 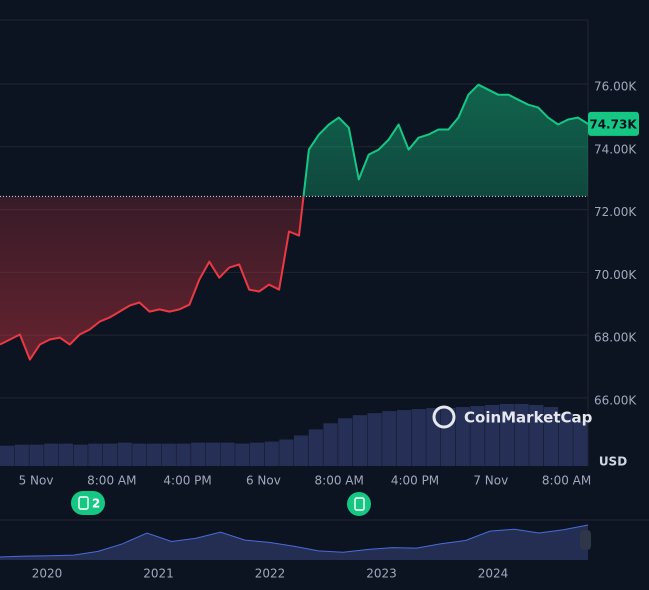 What do you see at coordinates (444, 417) in the screenshot?
I see `watermark-logo` at bounding box center [444, 417].